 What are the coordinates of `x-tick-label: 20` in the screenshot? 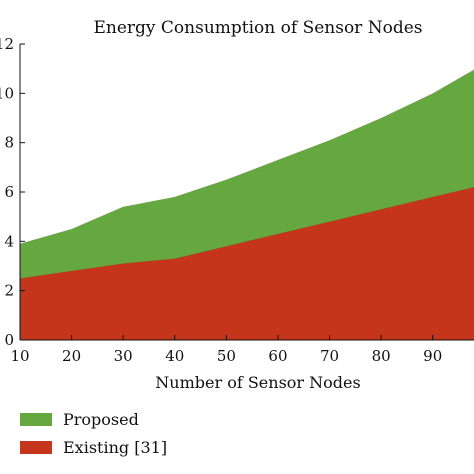 It's located at (71, 356).